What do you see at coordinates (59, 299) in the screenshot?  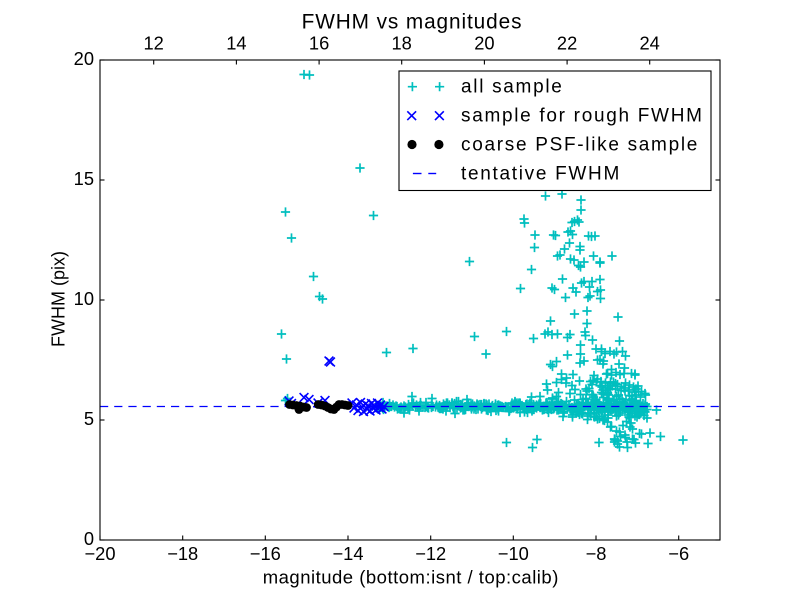 I see `svg-text: FWHM (pix)` at bounding box center [59, 299].